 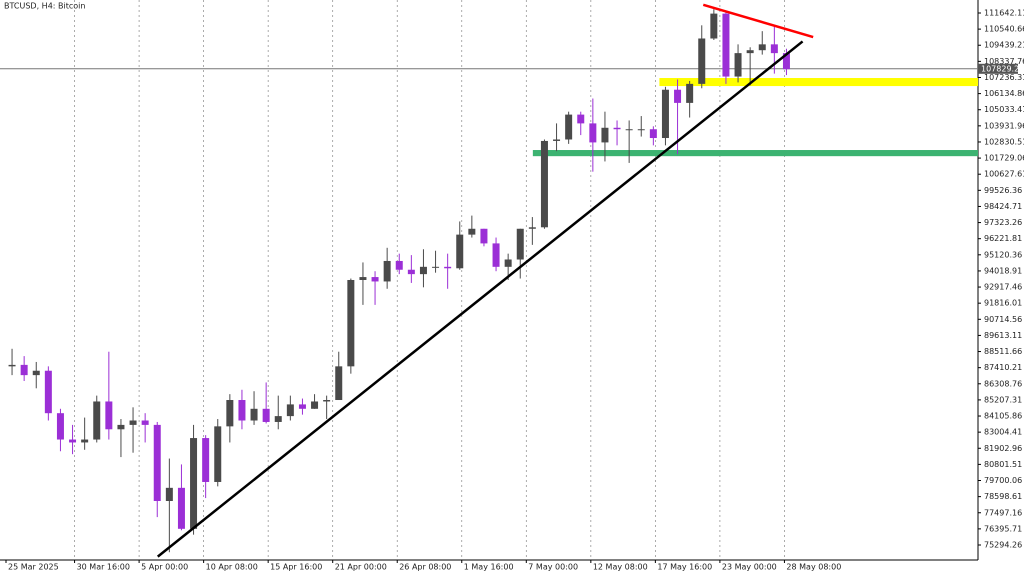 What do you see at coordinates (361, 567) in the screenshot?
I see `x-tick-label: 21 Apr 00:00` at bounding box center [361, 567].